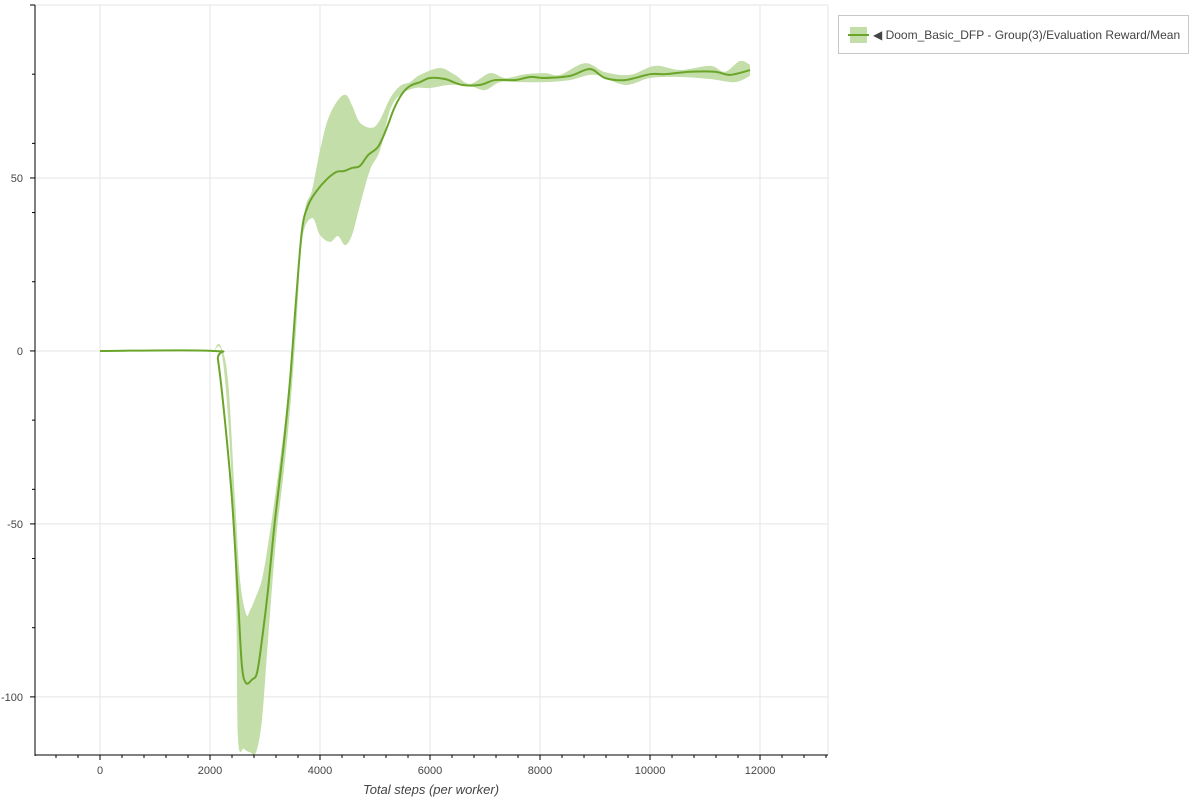 Image resolution: width=1200 pixels, height=800 pixels. I want to click on legend-swatch-icon, so click(858, 34).